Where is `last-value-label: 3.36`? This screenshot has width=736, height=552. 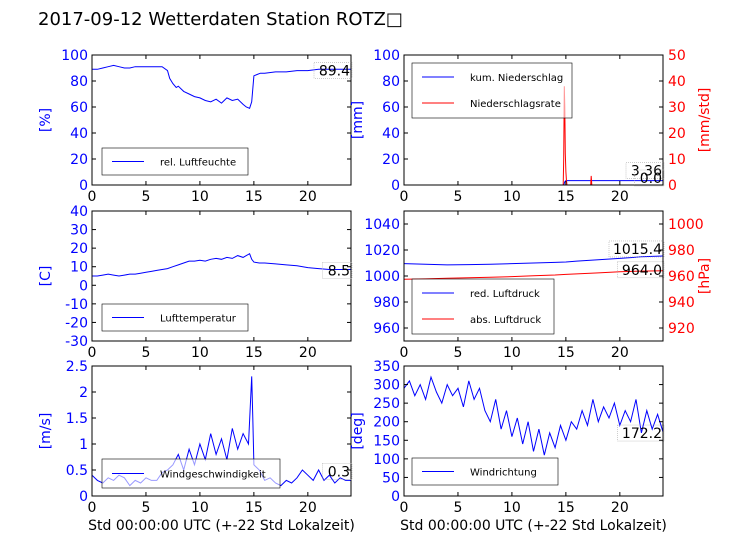
last-value-label: 3.36 is located at coordinates (646, 172).